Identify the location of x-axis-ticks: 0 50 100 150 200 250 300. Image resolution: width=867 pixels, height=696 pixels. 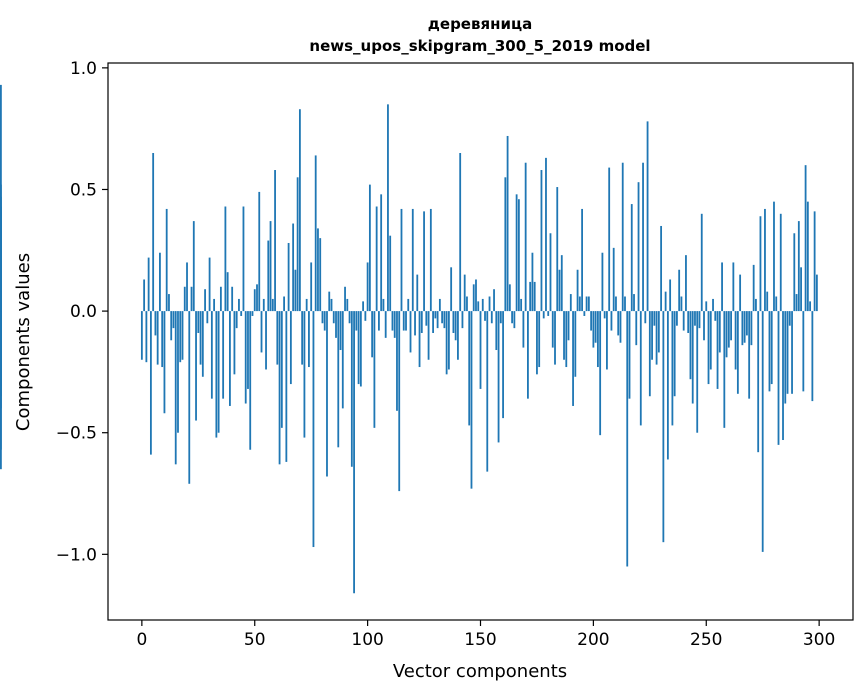
(485, 635).